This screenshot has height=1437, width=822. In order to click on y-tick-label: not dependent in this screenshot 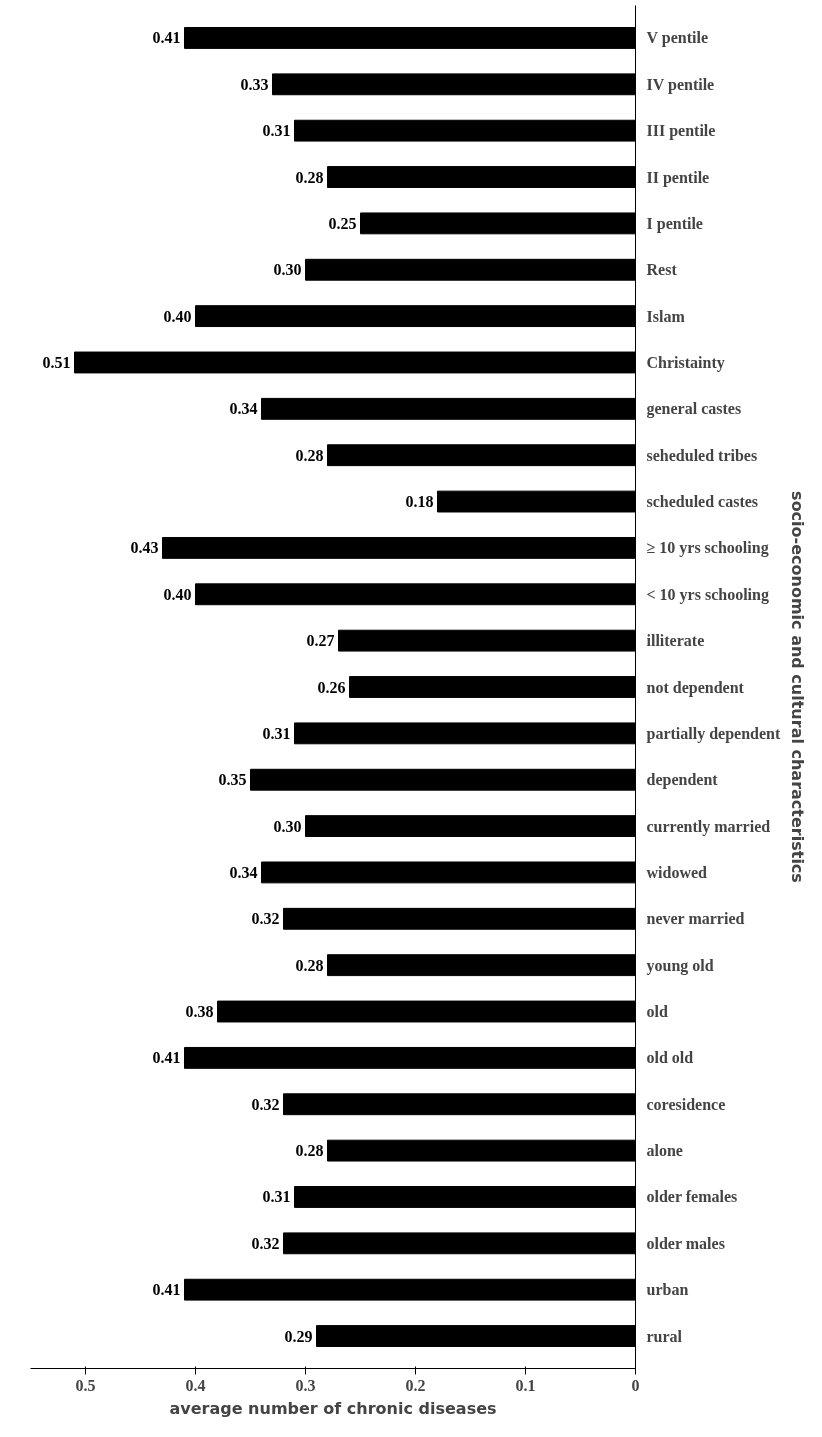, I will do `click(695, 687)`.